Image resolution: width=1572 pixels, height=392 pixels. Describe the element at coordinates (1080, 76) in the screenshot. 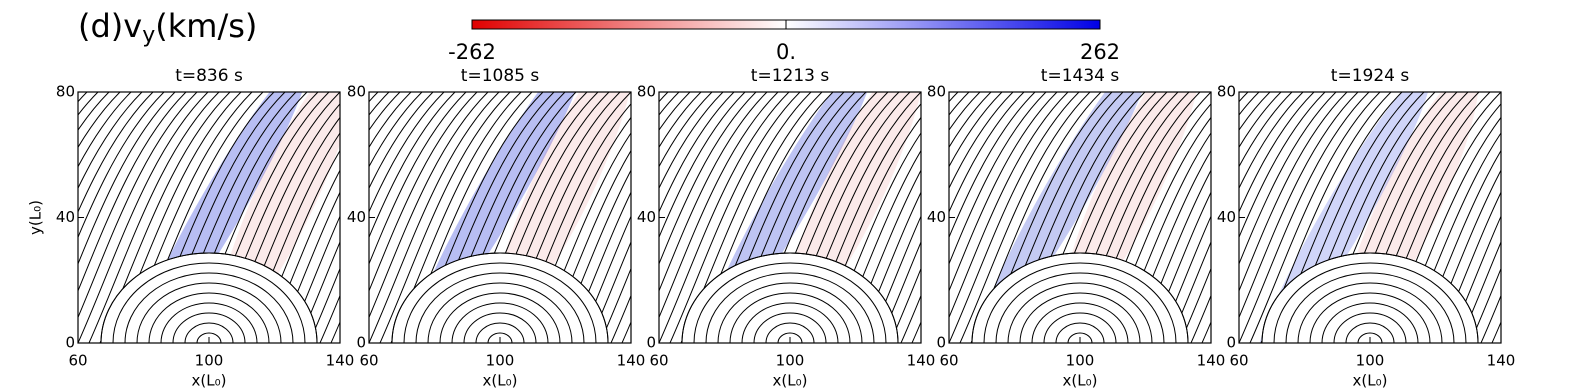

I see `panel-title: t=1434 s` at that location.